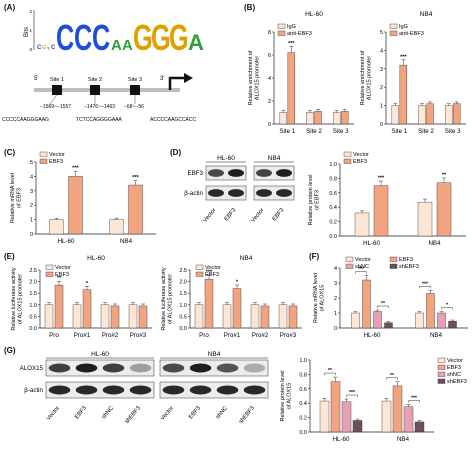 This screenshot has height=450, width=474. I want to click on chip-hl60-legend-swatch, so click(281, 26).